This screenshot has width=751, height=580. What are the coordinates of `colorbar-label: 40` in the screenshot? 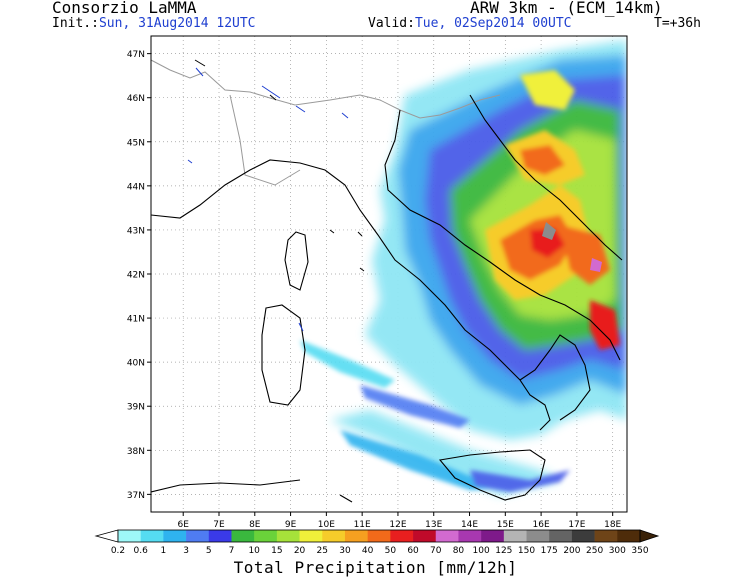 It's located at (368, 551).